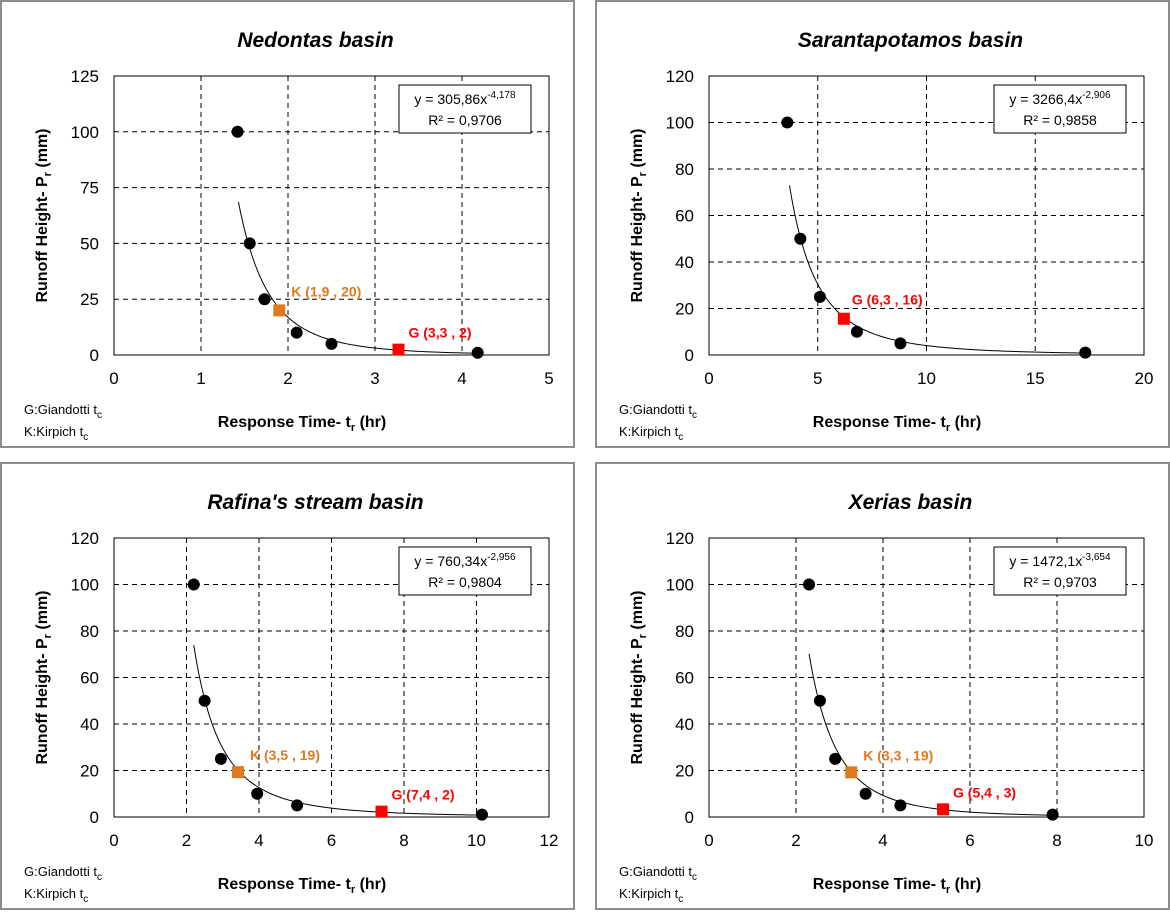 The height and width of the screenshot is (912, 1170). What do you see at coordinates (465, 98) in the screenshot?
I see `fit-equation: y = 305,86x-4,178` at bounding box center [465, 98].